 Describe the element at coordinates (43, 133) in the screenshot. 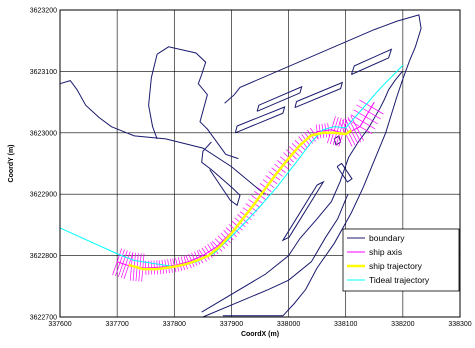

I see `y-tick-label: 3623000` at that location.